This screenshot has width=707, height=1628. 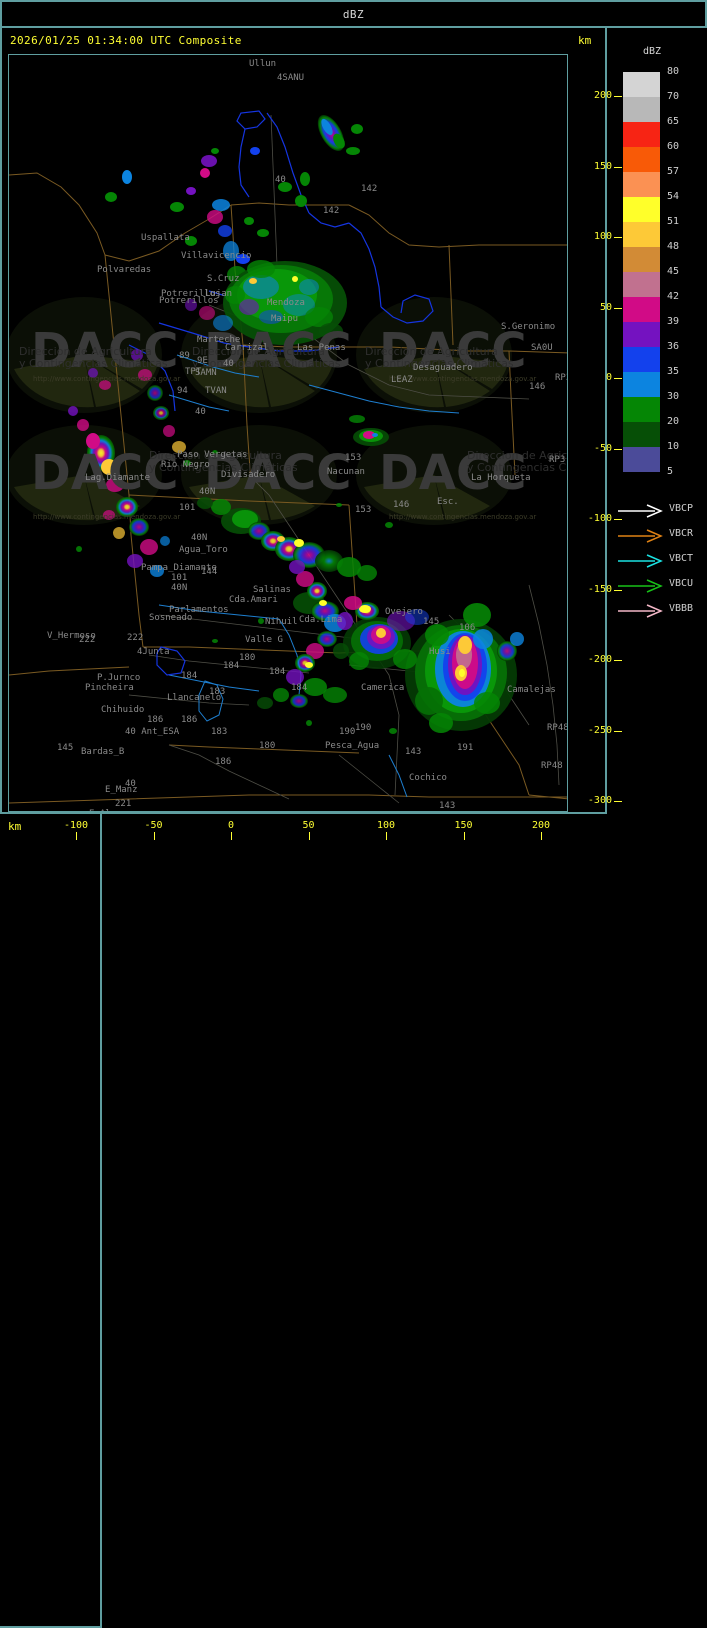 What do you see at coordinates (103, 752) in the screenshot?
I see `map-label: Bardas_B` at bounding box center [103, 752].